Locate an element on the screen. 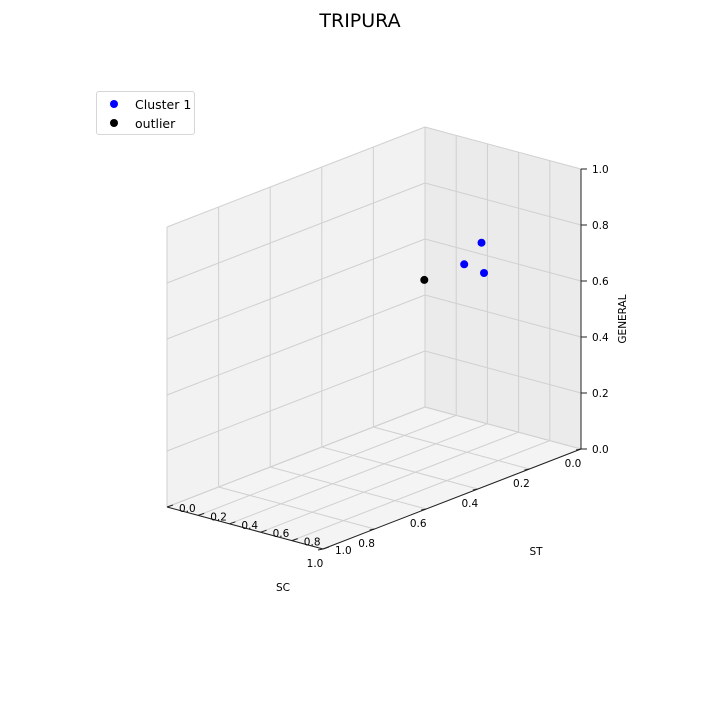 The image size is (720, 724). z-tick-label: 1.0 is located at coordinates (600, 170).